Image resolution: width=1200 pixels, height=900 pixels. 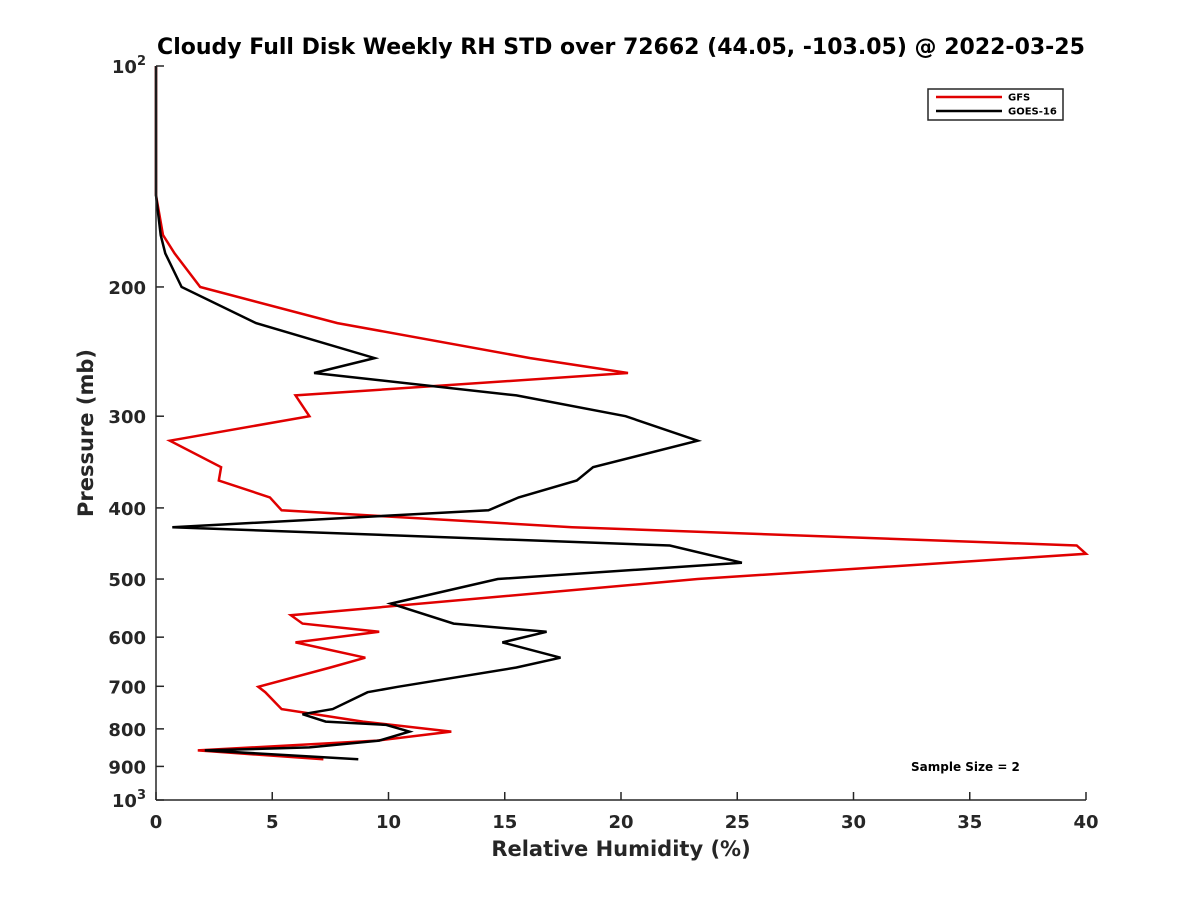 What do you see at coordinates (969, 822) in the screenshot?
I see `x-tick-label: 35` at bounding box center [969, 822].